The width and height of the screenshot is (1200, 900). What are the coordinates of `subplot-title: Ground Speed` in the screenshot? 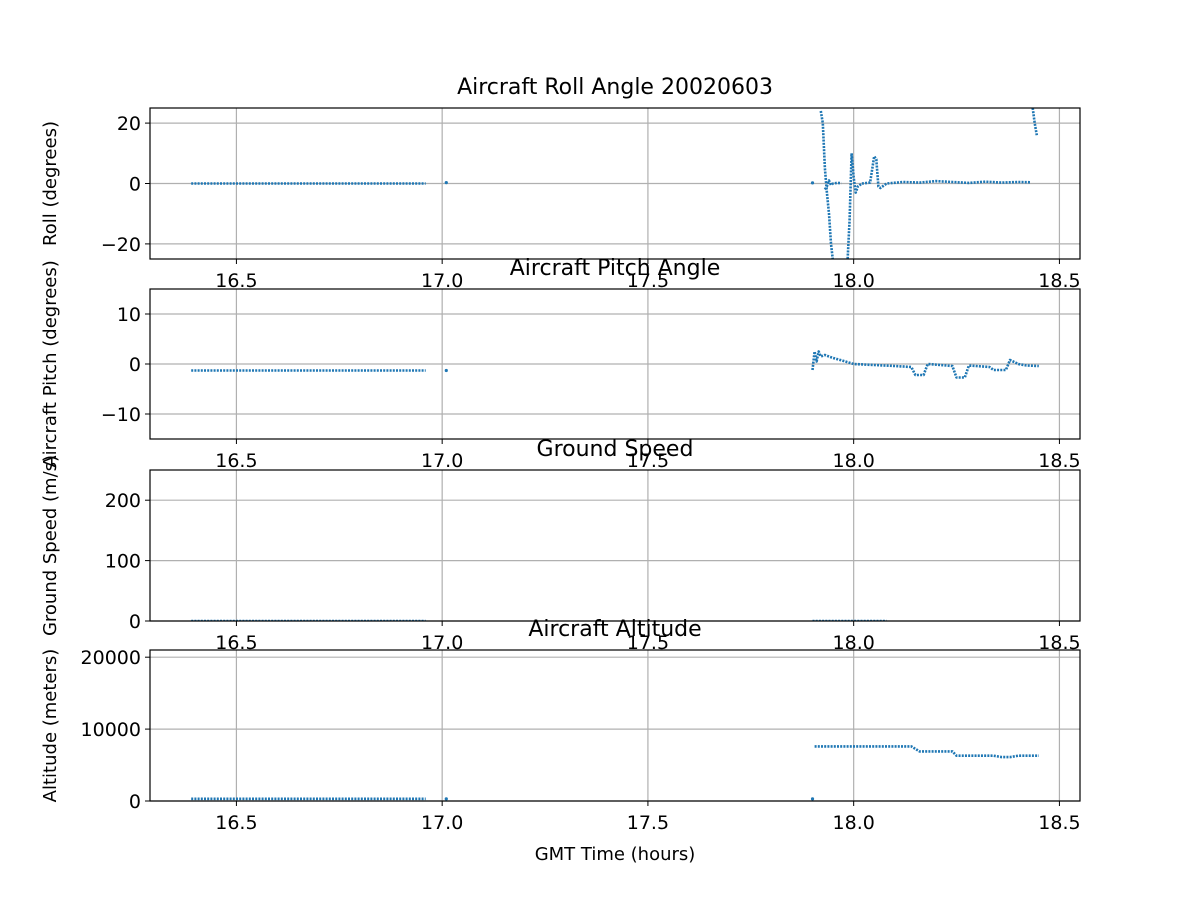 It's located at (615, 449).